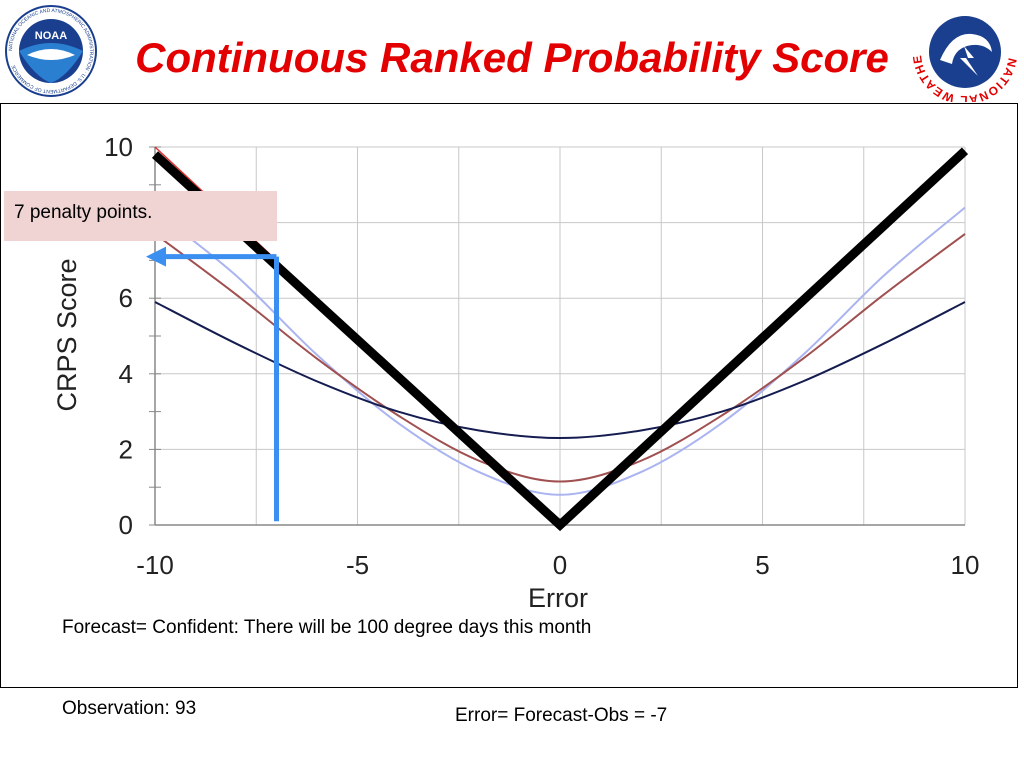 The width and height of the screenshot is (1024, 768). I want to click on y-tick-label: 2, so click(126, 449).